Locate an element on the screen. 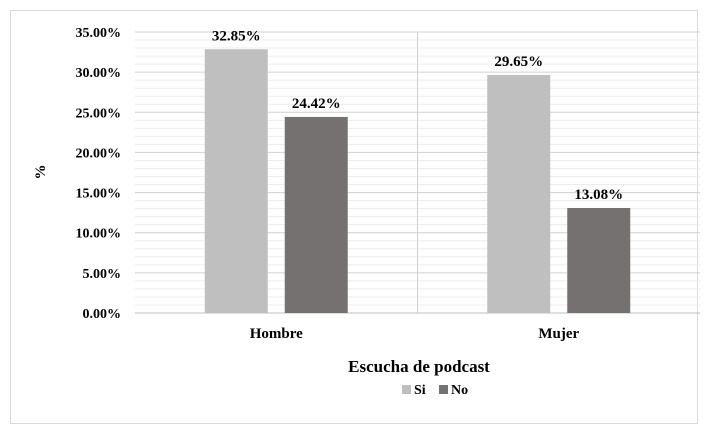  y-tick-label: 35.00% is located at coordinates (99, 33).